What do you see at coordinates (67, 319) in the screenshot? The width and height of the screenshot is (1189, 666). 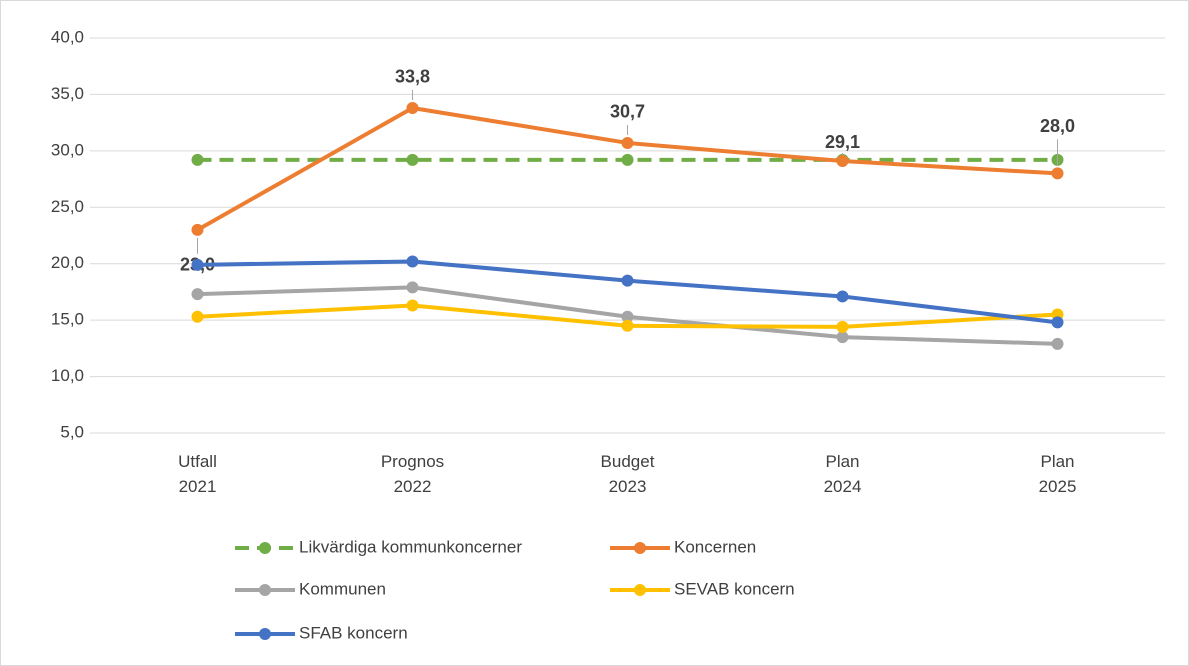 I see `y-tick-label: 15,0` at bounding box center [67, 319].